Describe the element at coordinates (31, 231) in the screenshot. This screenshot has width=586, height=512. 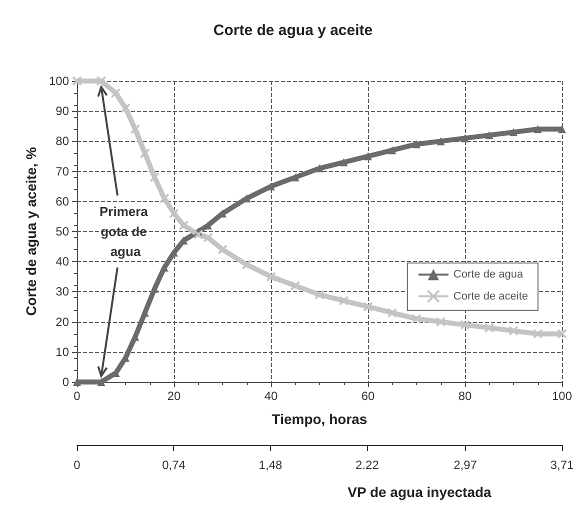
I see `y-axis-title: Corte de agua y aceite, %` at that location.